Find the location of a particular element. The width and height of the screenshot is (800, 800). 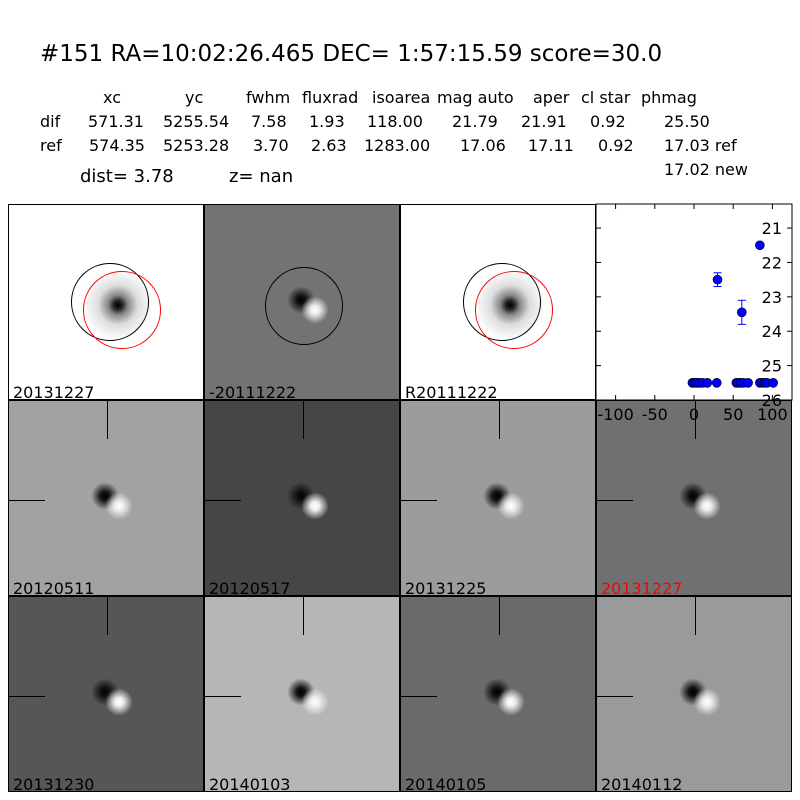

x-tick-label: -50 is located at coordinates (655, 414).